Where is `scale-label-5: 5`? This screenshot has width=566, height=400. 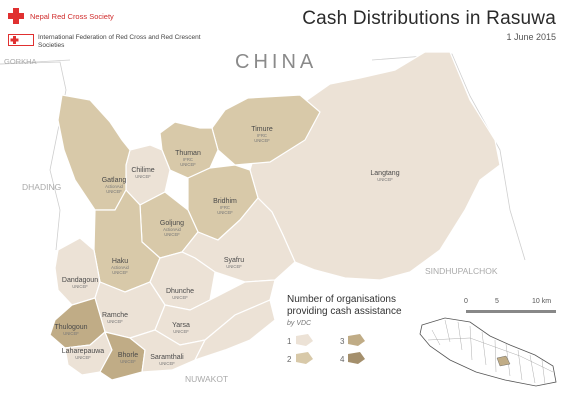
scale-label-5: 5 is located at coordinates (497, 301).